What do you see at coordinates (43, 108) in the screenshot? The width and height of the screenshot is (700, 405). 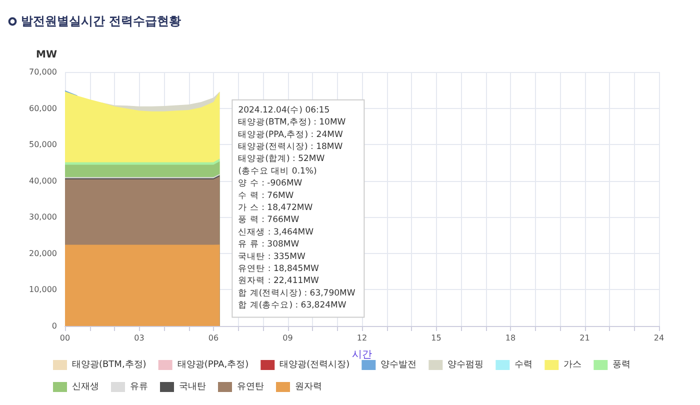 I see `y-tick-label: 60,000` at bounding box center [43, 108].